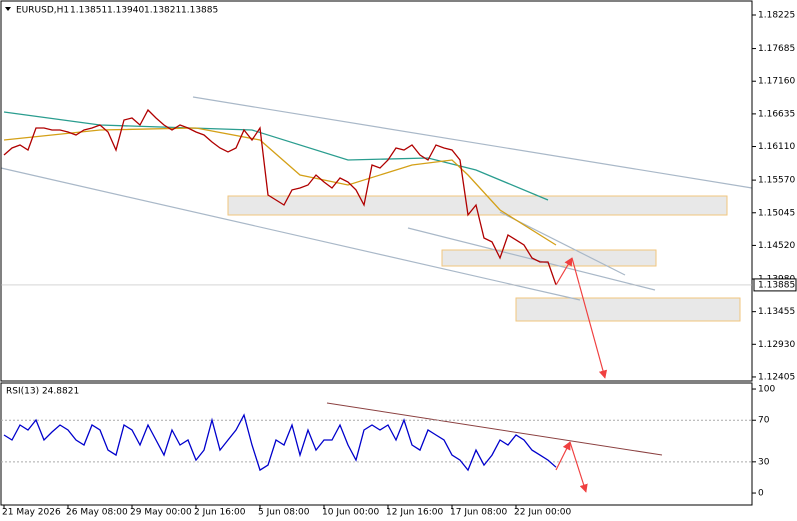  What do you see at coordinates (776, 246) in the screenshot?
I see `y-tick-label: 1.14520` at bounding box center [776, 246].